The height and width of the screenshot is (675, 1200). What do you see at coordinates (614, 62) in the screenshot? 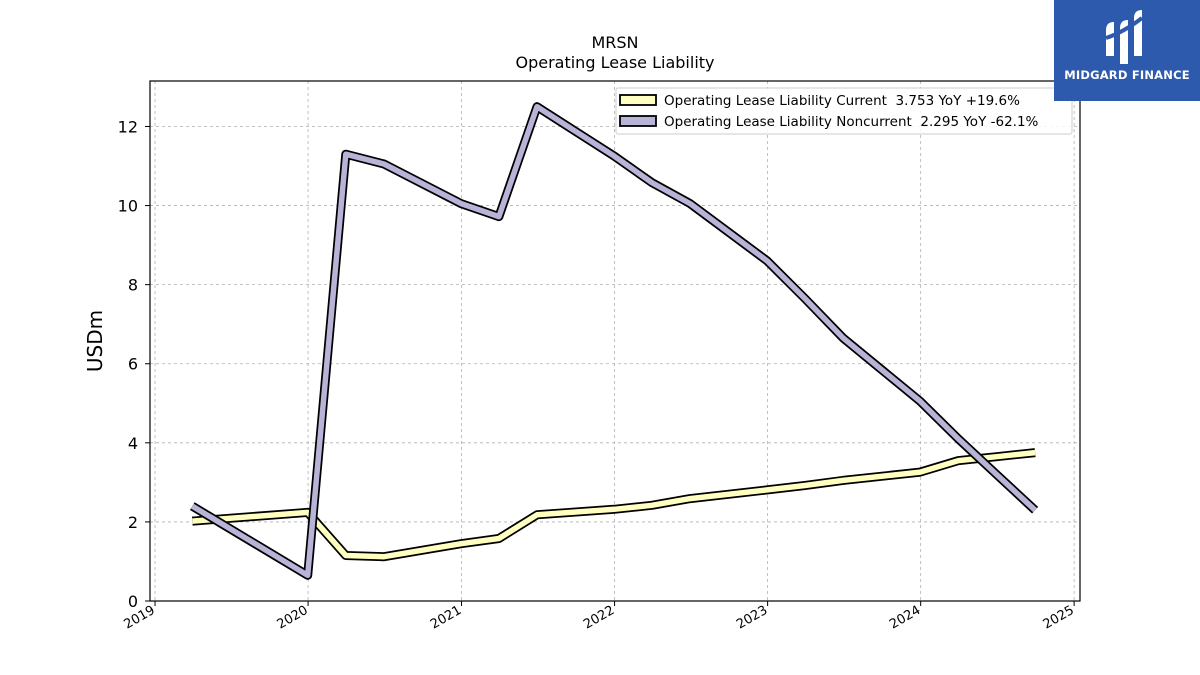
I see `chart-subtitle: Operating Lease Liability` at bounding box center [614, 62].